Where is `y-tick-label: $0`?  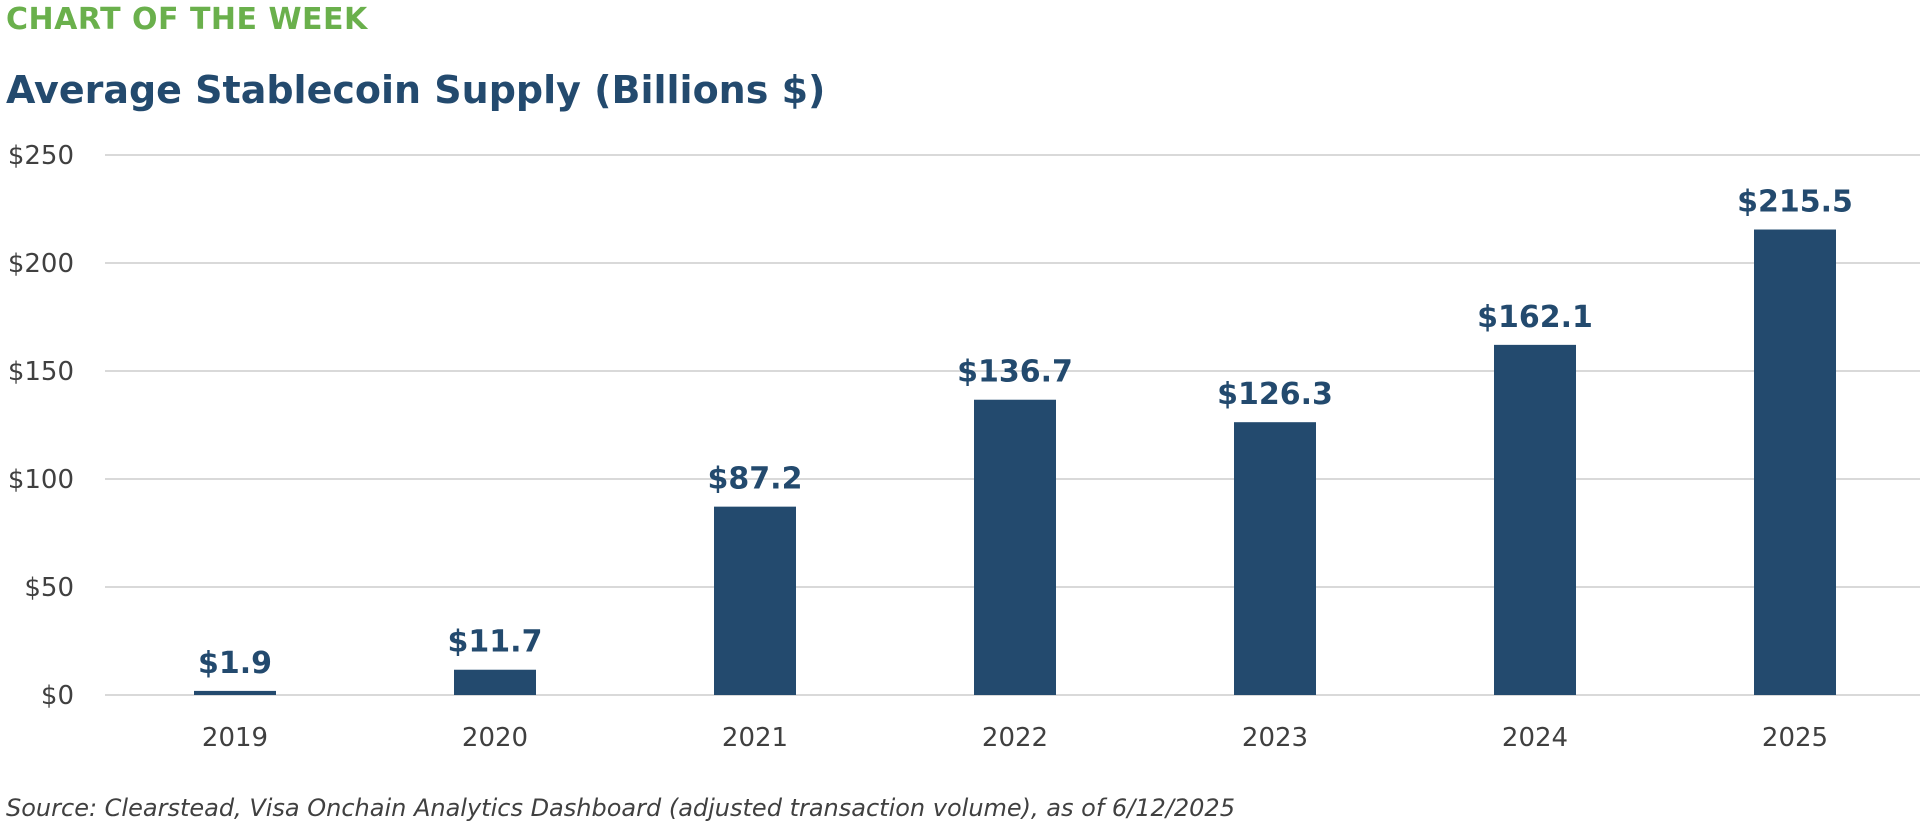
y-tick-label: $0 is located at coordinates (57, 696).